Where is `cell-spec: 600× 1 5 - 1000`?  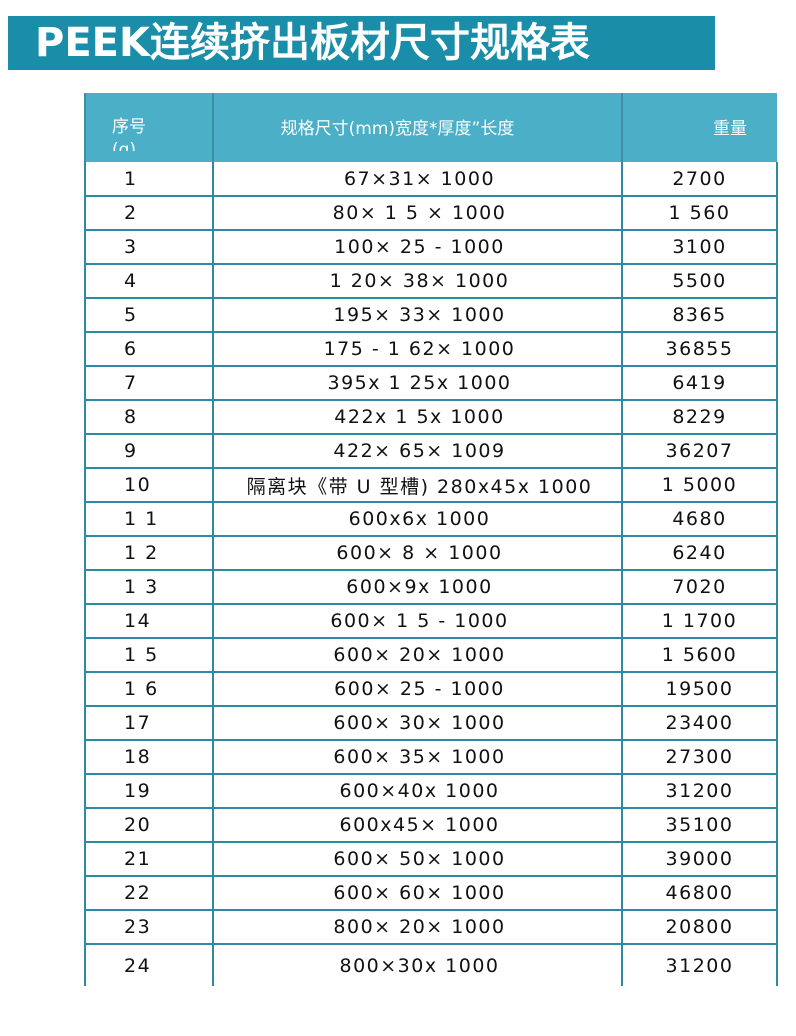 cell-spec: 600× 1 5 - 1000 is located at coordinates (418, 621).